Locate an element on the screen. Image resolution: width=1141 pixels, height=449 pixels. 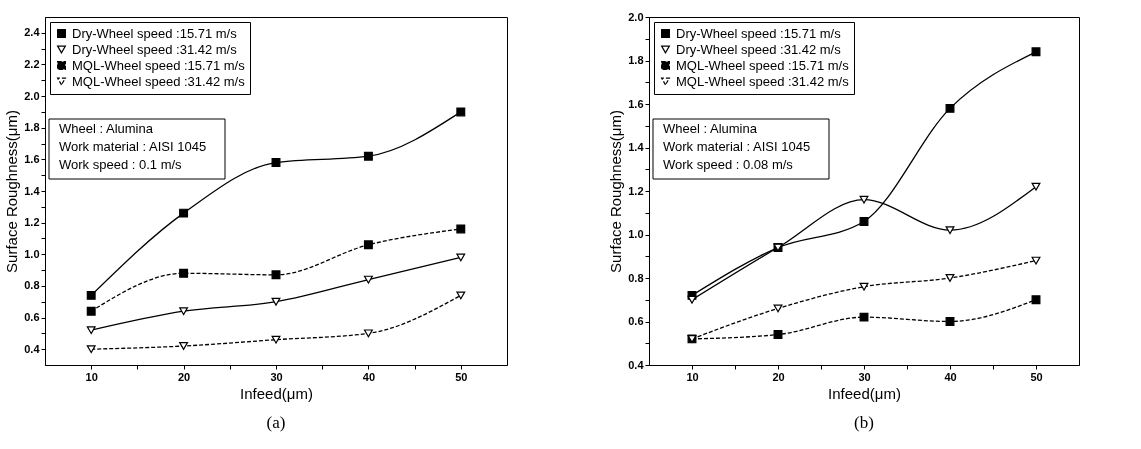
y-tick-label: 2.4 is located at coordinates (32, 32).